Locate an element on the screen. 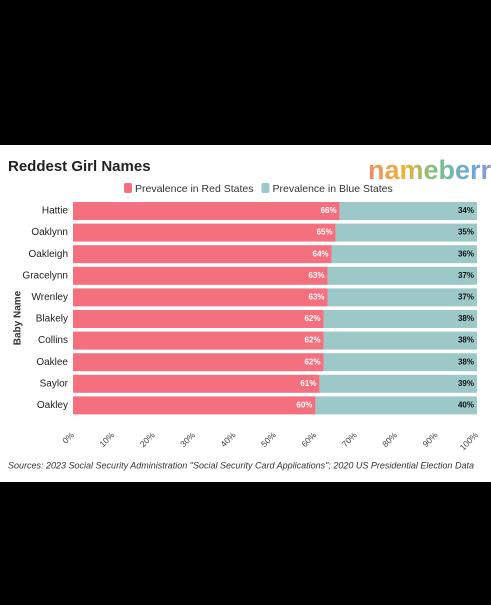  value-label: 65% is located at coordinates (325, 232).